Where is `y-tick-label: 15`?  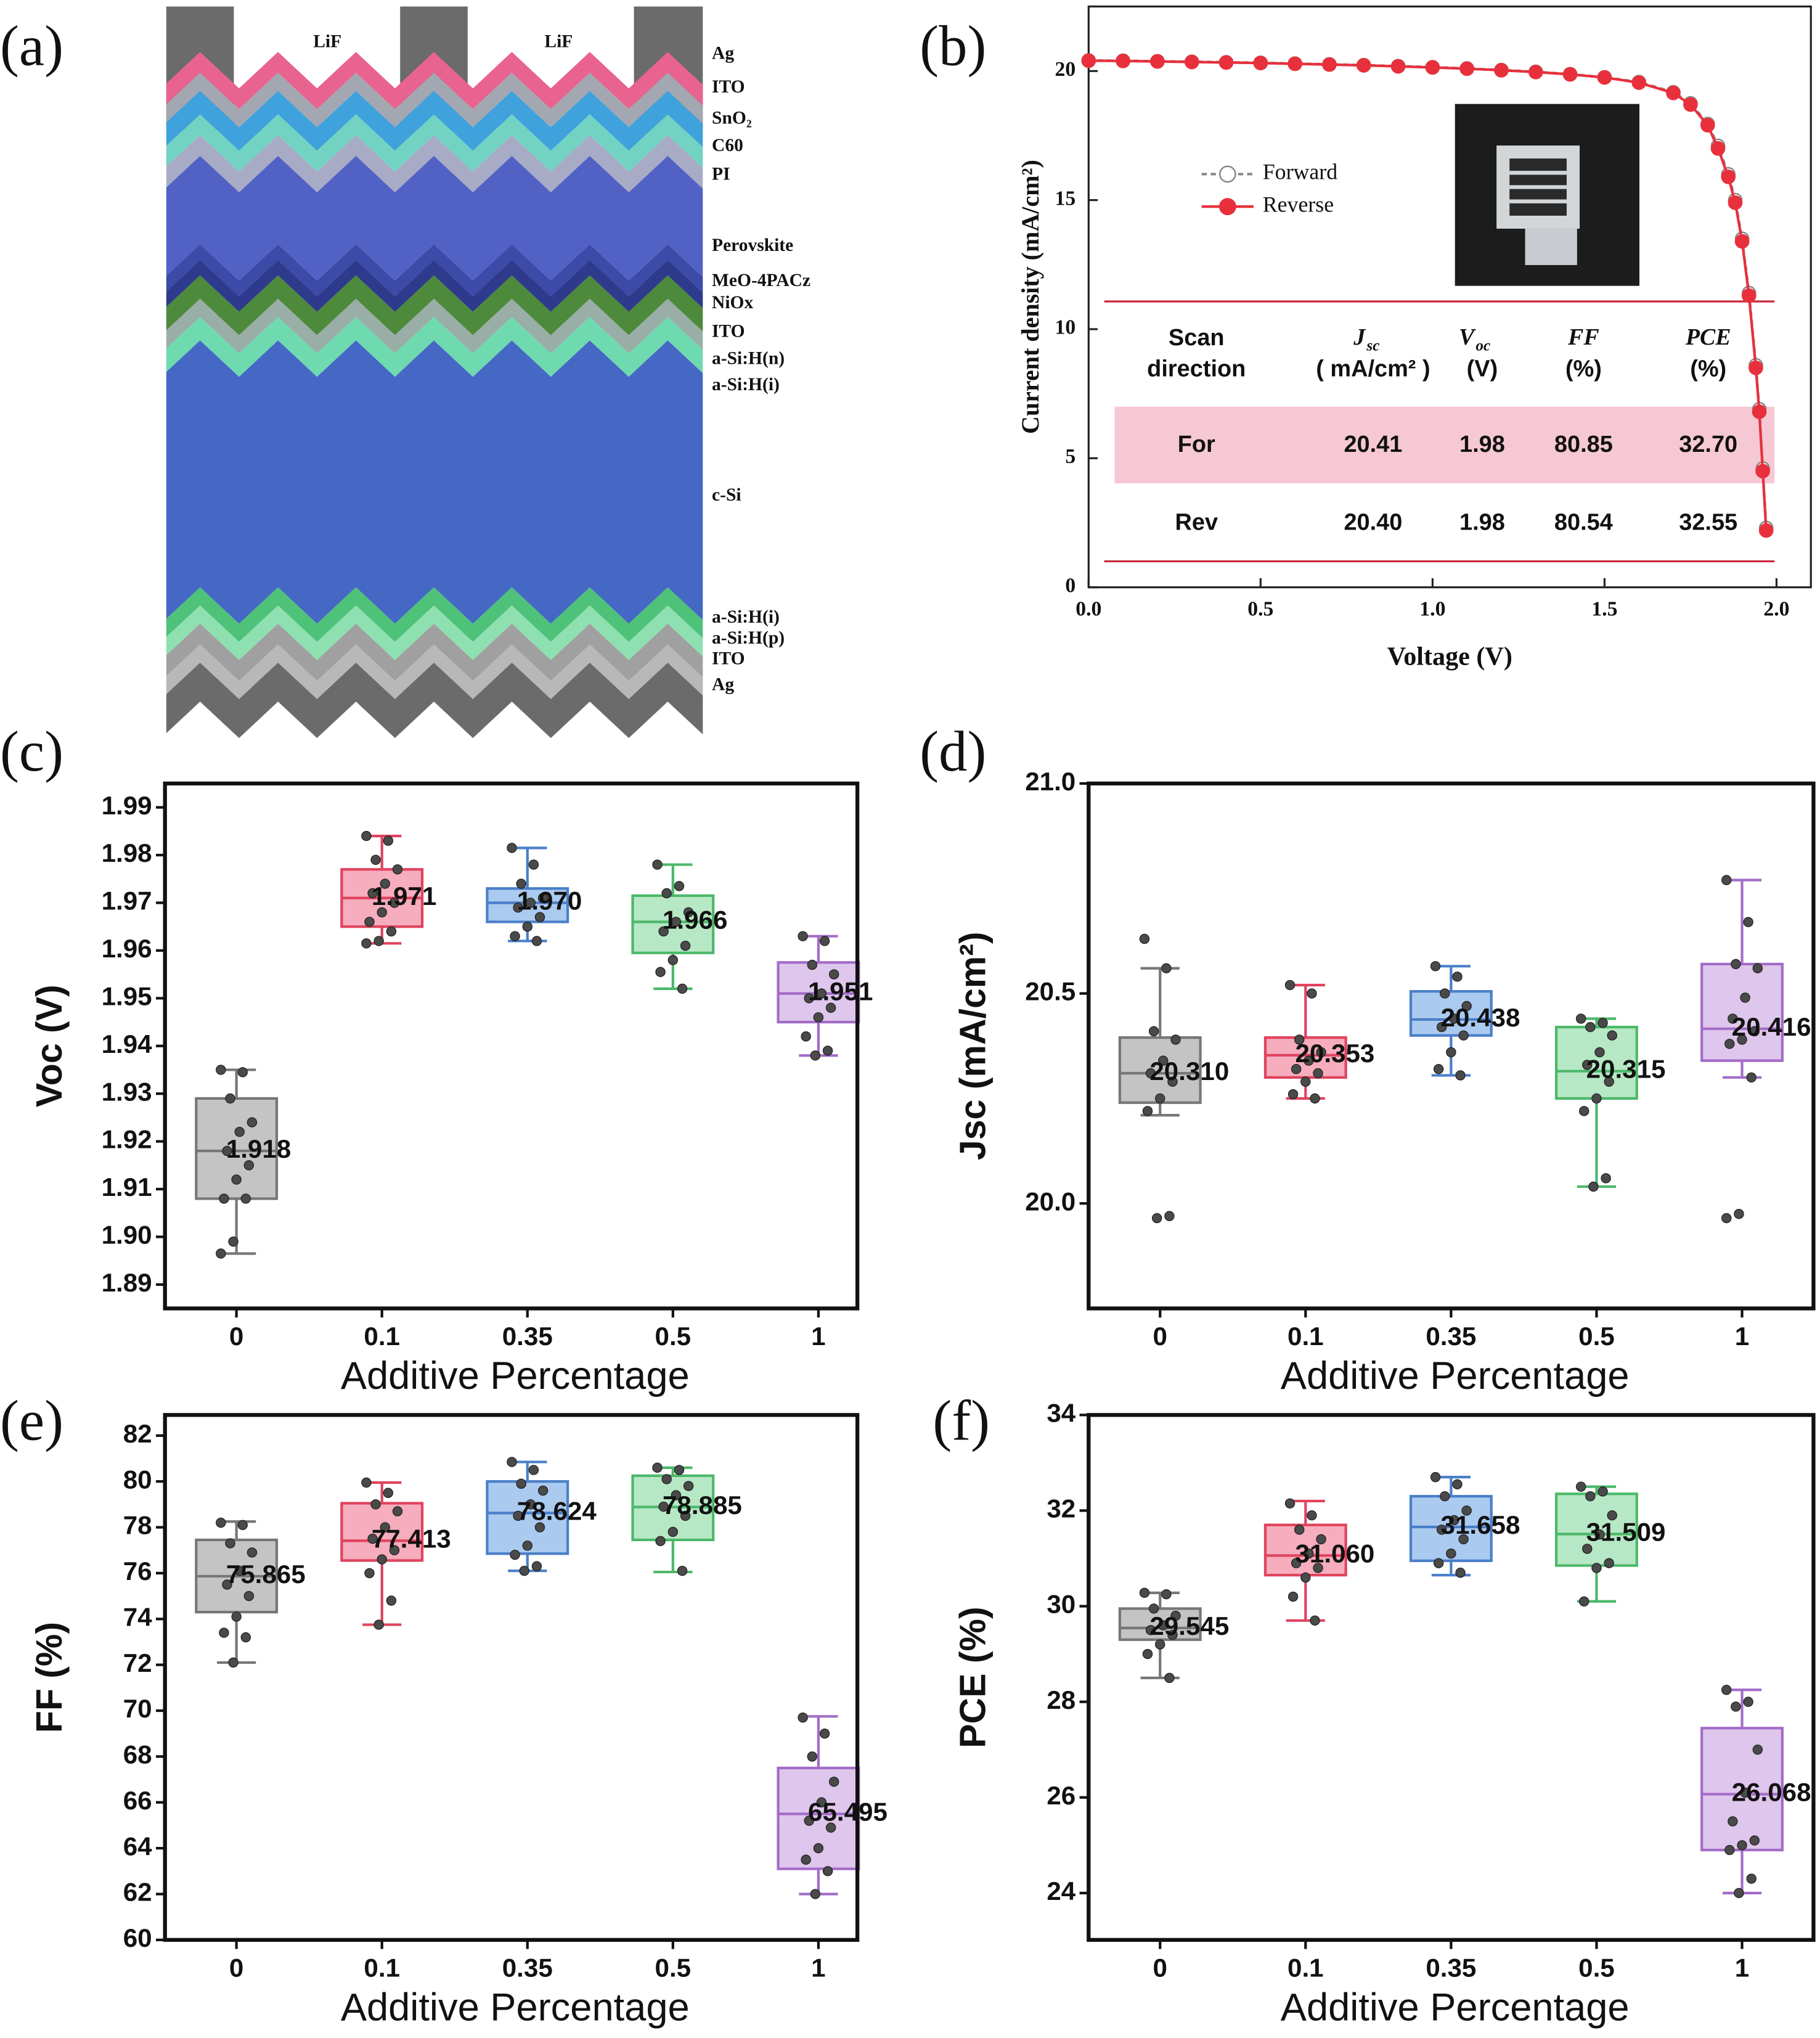 y-tick-label: 15 is located at coordinates (1065, 198).